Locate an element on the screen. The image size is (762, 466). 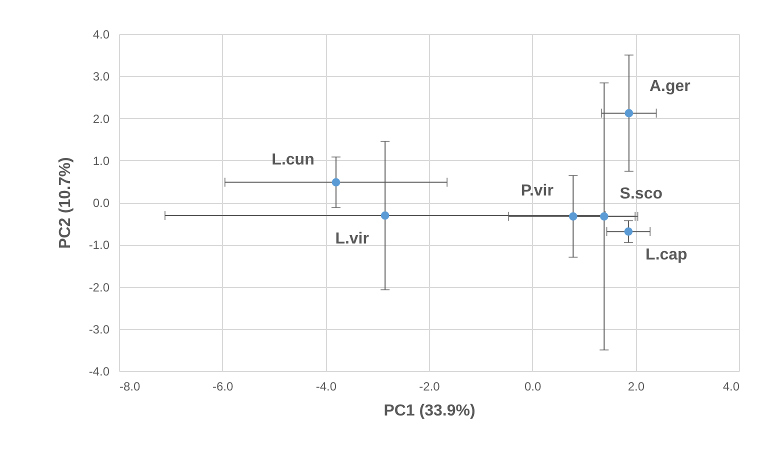
y-tick-label: -3.0 is located at coordinates (99, 329).